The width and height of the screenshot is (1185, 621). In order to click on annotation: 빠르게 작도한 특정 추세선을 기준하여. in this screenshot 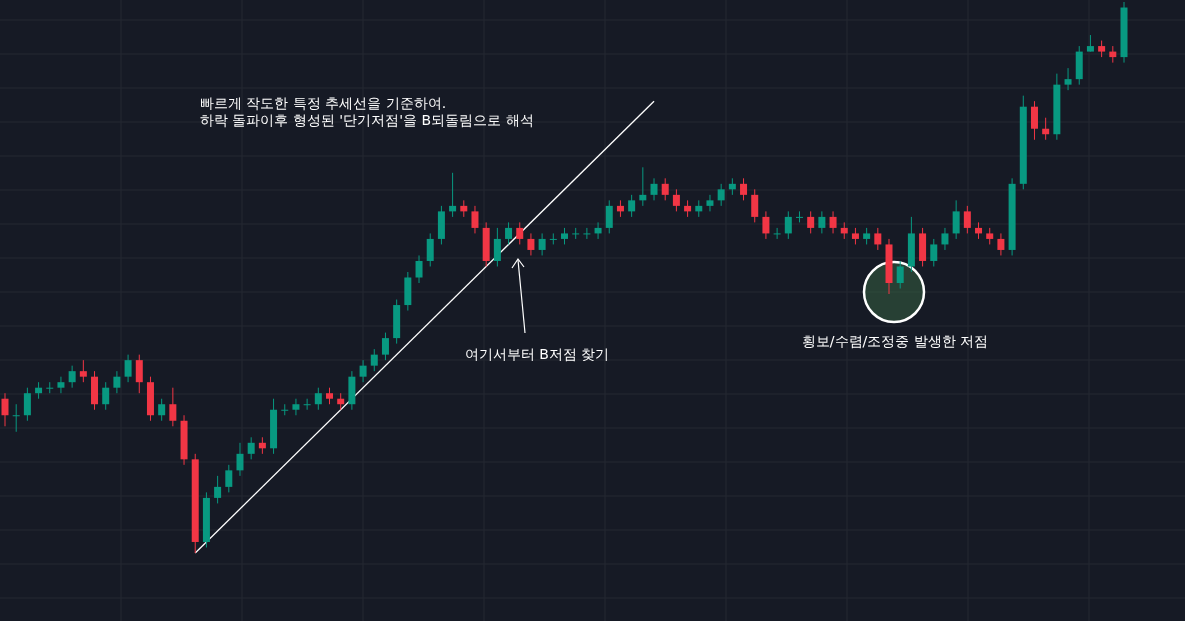, I will do `click(323, 103)`.